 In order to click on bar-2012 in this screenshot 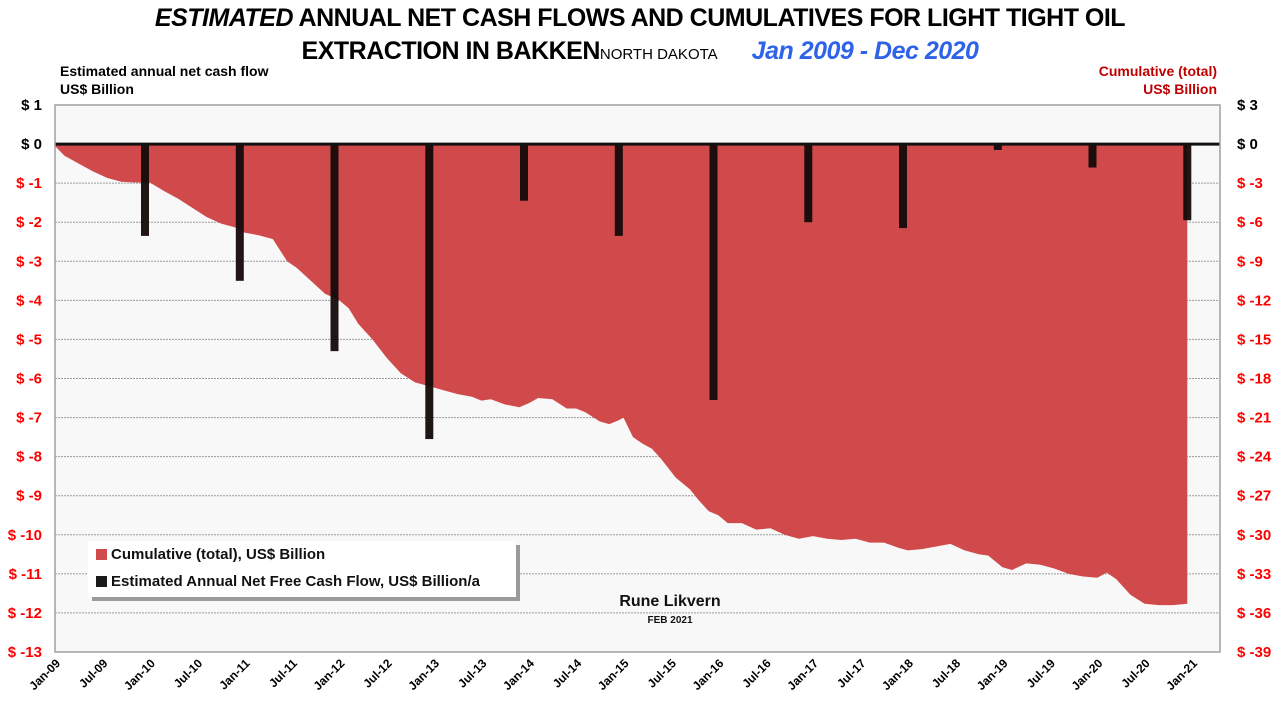, I will do `click(429, 292)`.